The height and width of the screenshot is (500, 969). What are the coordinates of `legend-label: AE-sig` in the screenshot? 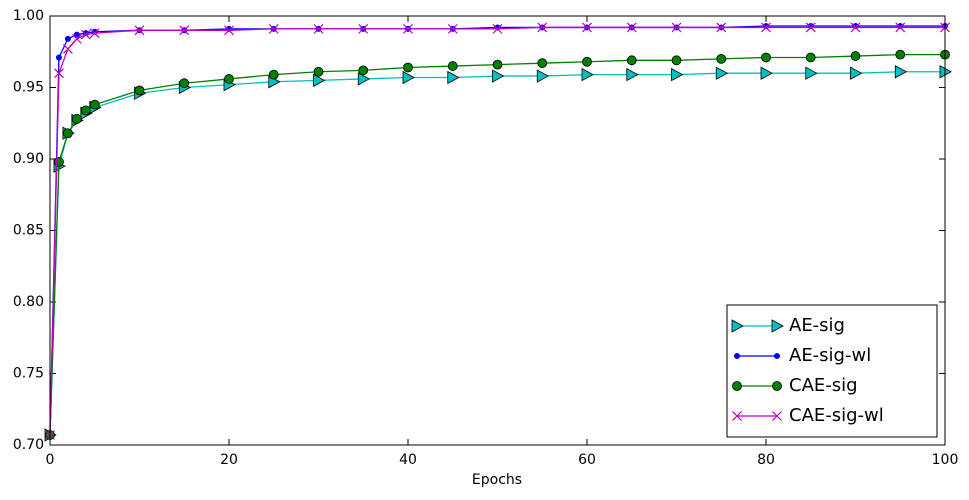 It's located at (817, 325).